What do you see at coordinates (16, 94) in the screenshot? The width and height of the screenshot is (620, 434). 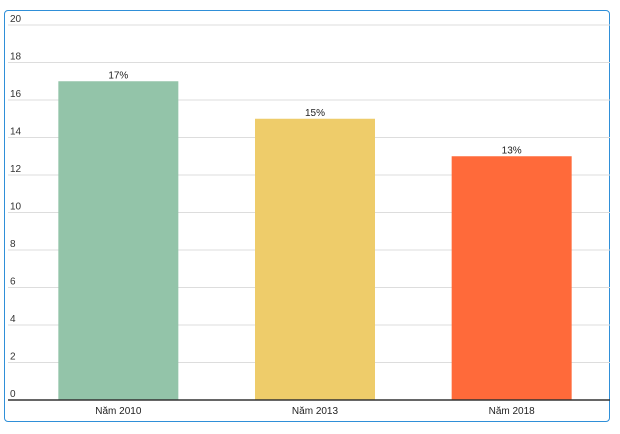 I see `y-tick-label: 16` at bounding box center [16, 94].